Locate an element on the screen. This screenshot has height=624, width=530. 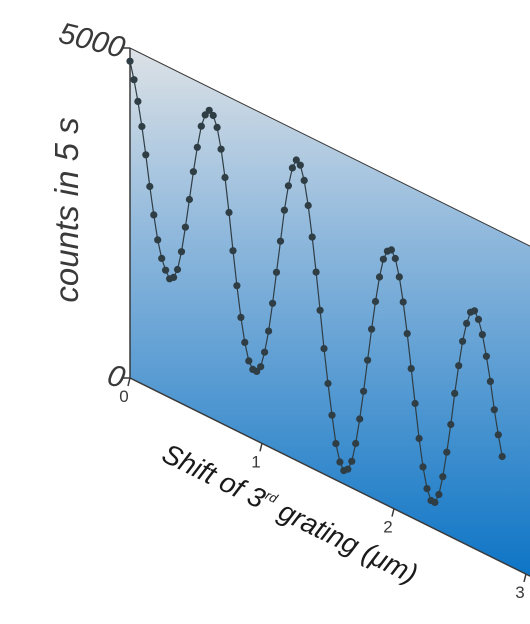
y-tick-label: 5000 is located at coordinates (92, 41).